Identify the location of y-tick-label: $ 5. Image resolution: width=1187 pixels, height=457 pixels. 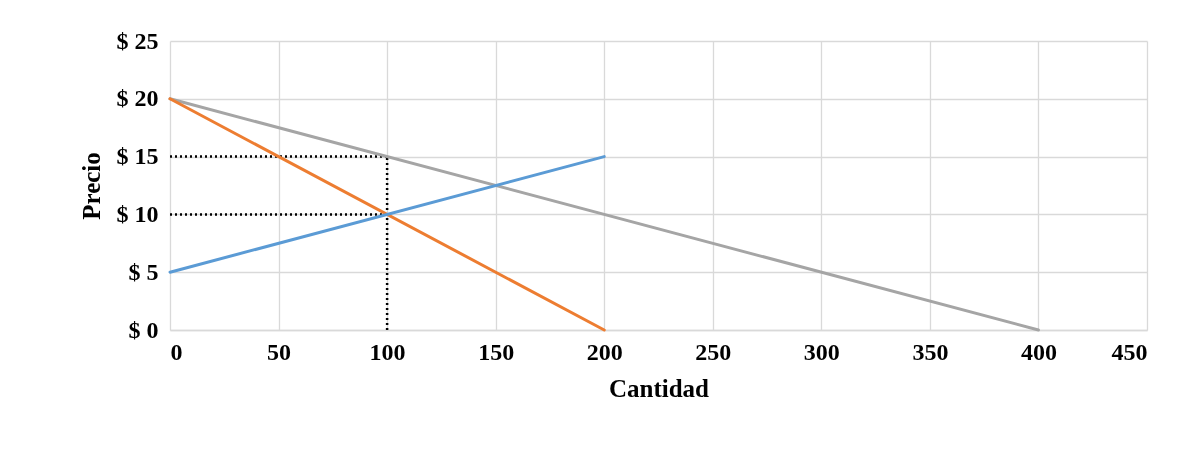
(143, 271).